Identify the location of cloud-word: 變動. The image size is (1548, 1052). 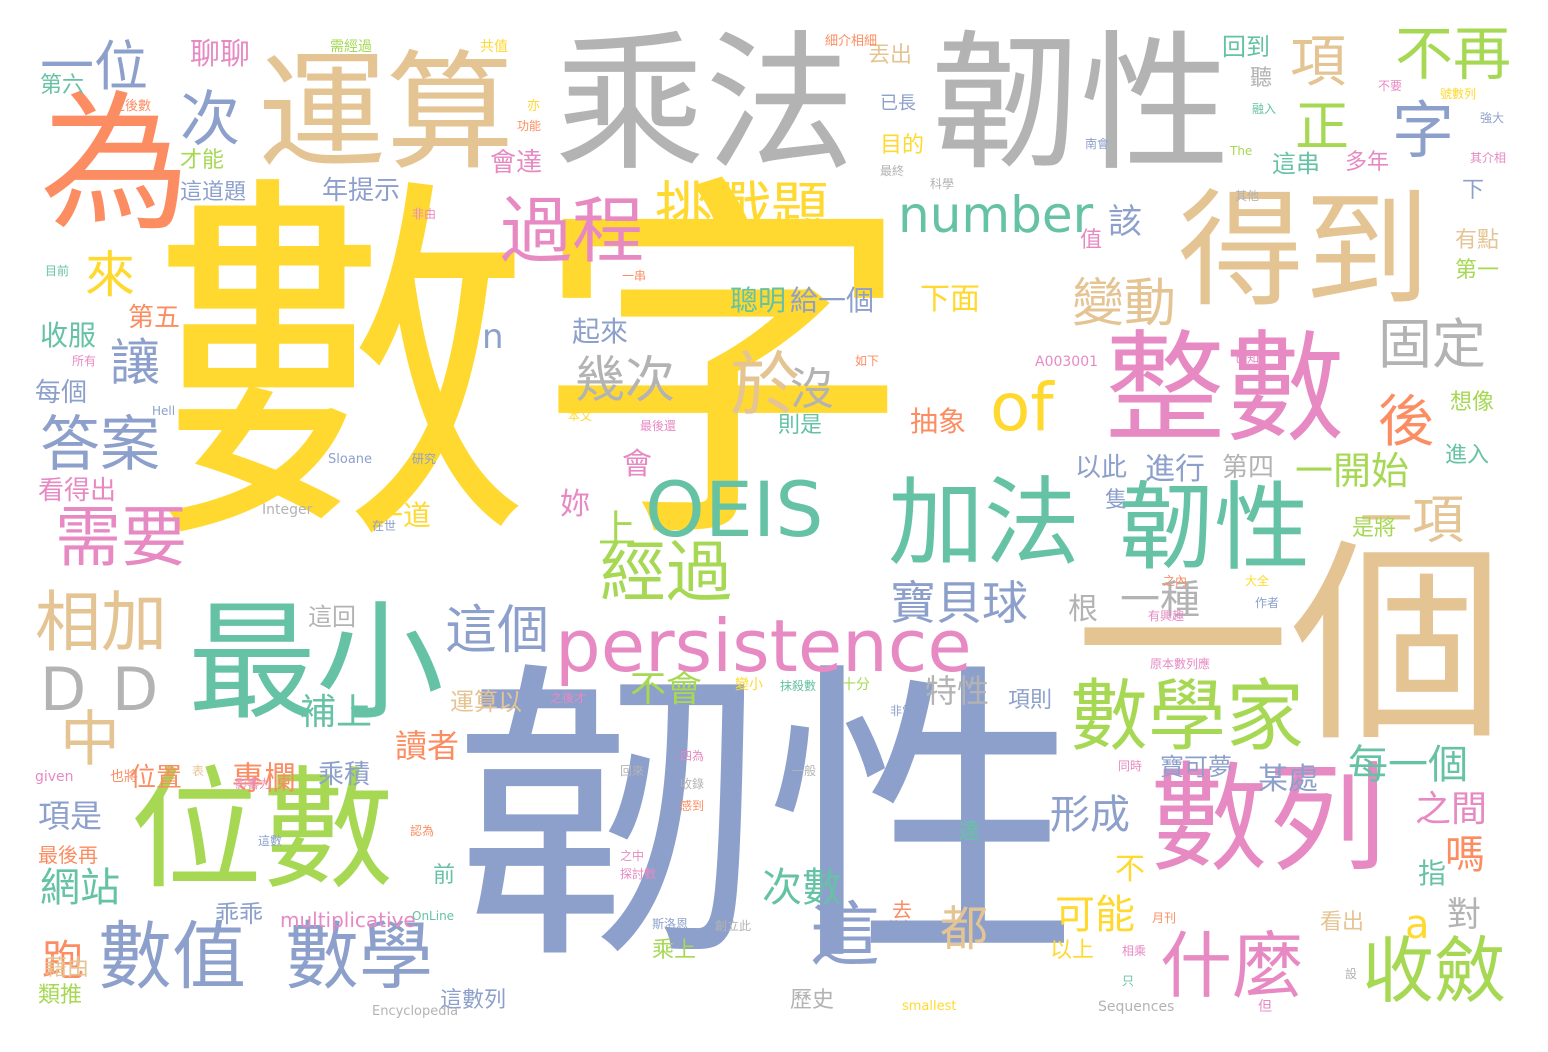
(1124, 304).